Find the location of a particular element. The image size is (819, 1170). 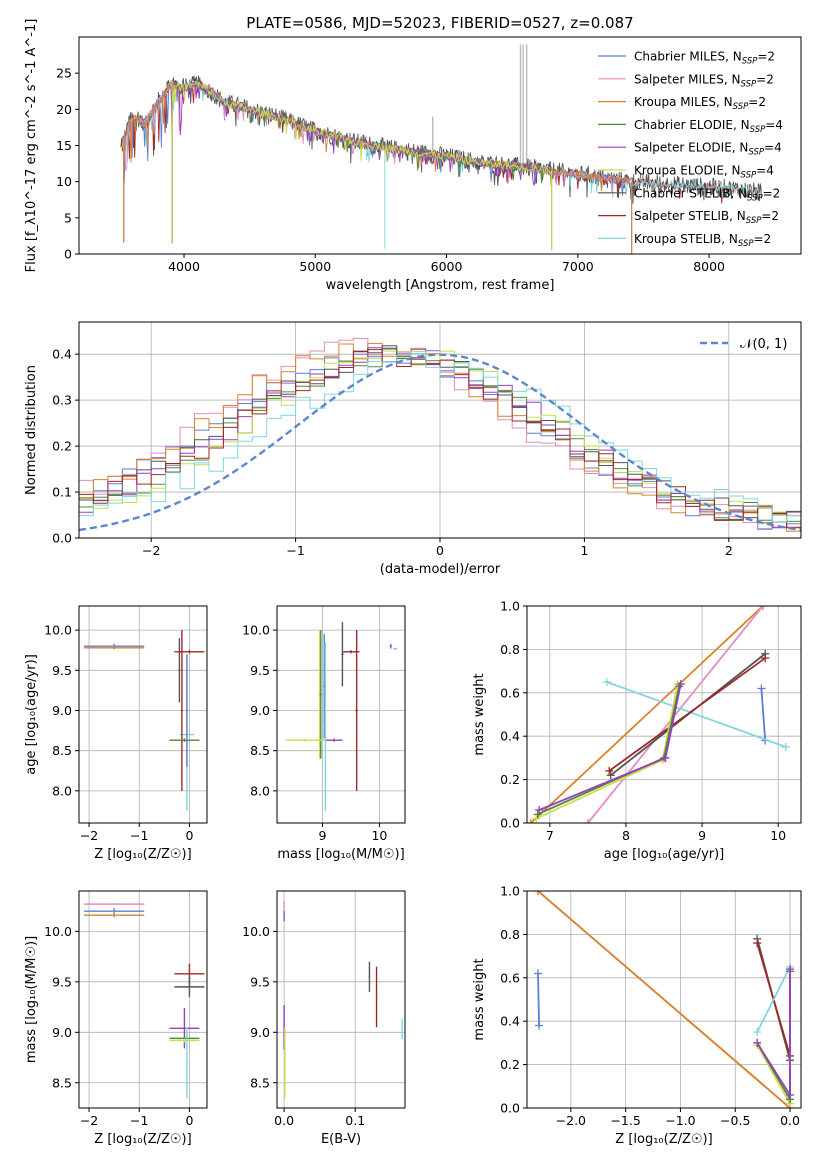

x-tick-label: 8 is located at coordinates (626, 835).